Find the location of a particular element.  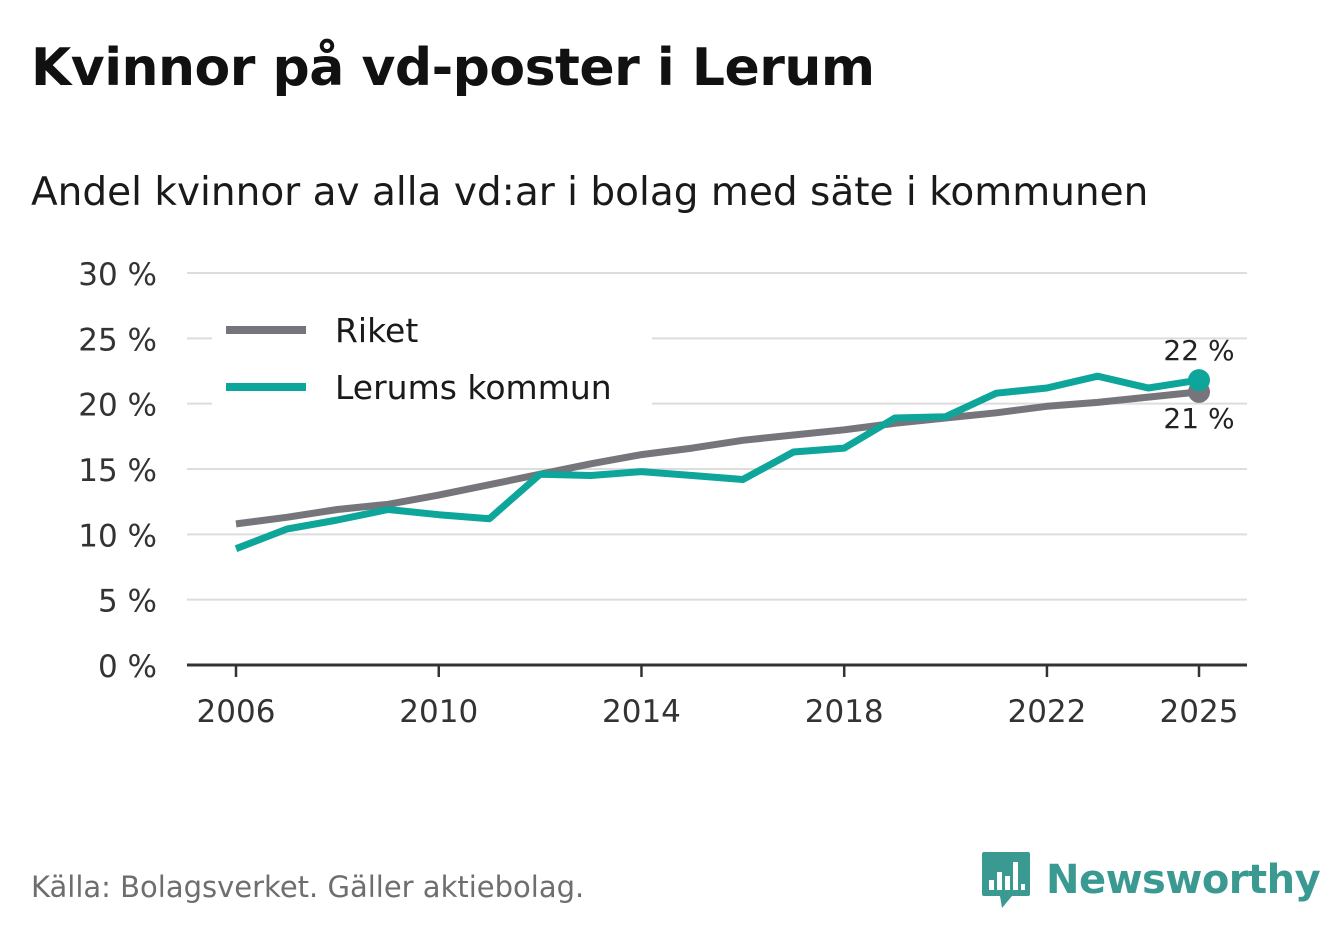

brand-name: Newsworthy is located at coordinates (1183, 880).